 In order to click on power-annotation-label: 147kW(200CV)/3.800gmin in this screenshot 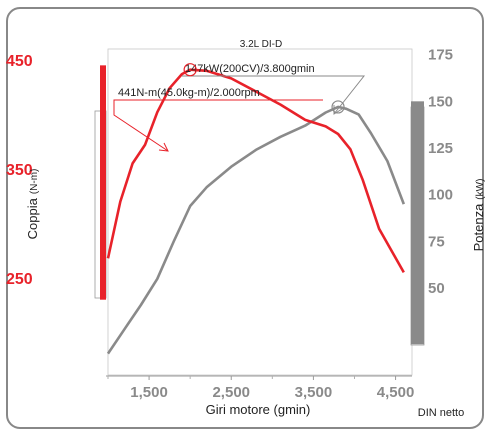, I will do `click(250, 69)`.